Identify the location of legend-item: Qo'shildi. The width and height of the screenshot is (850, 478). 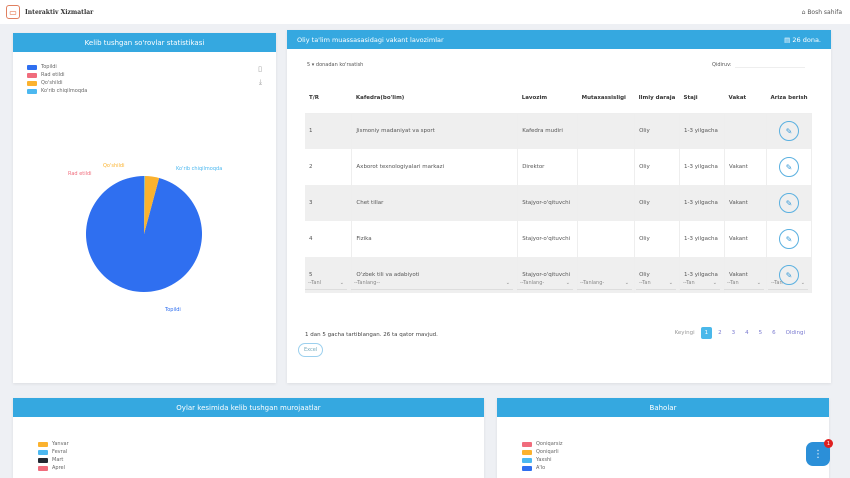
(57, 83).